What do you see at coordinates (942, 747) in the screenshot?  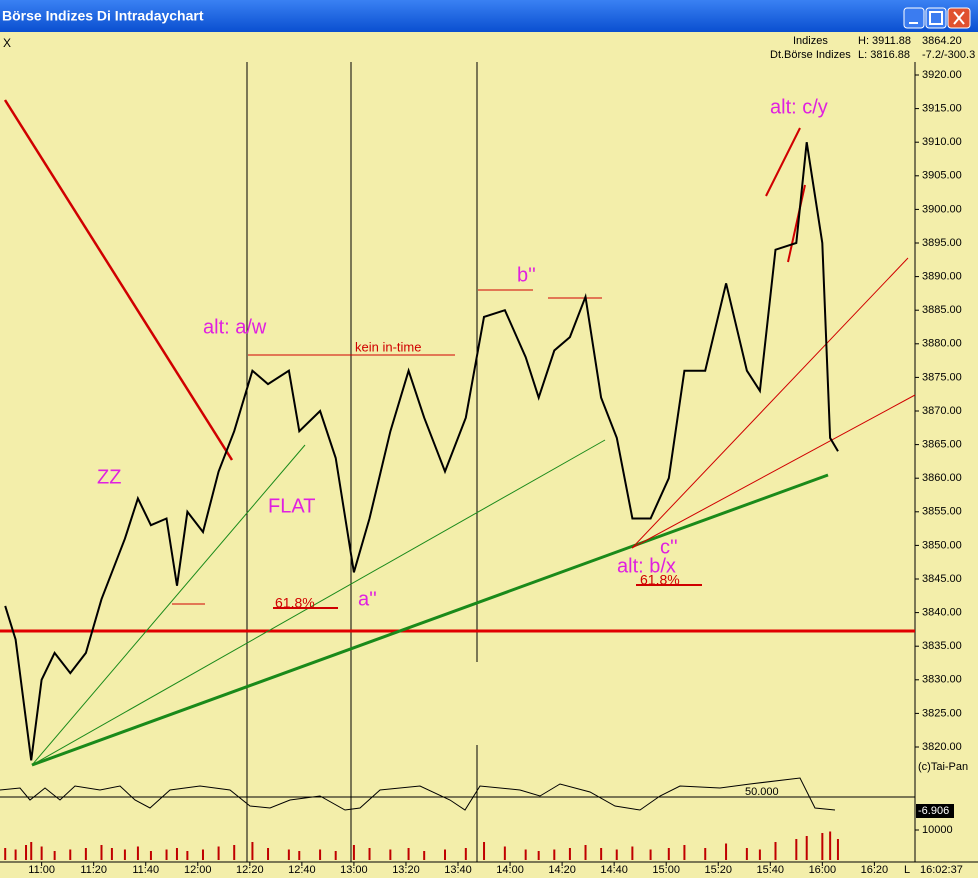 I see `y-tick-label: 3820.00` at bounding box center [942, 747].